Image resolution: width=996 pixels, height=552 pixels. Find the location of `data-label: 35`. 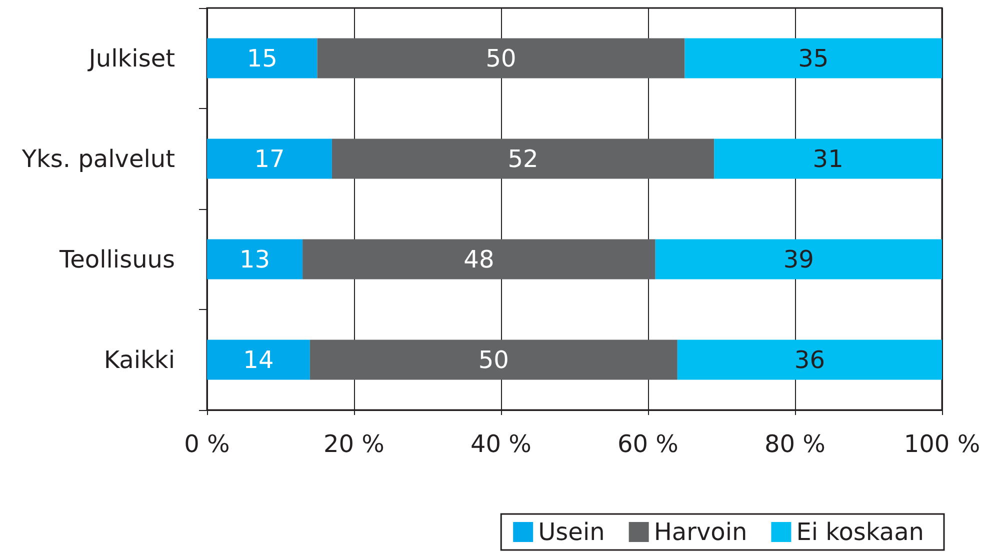

data-label: 35 is located at coordinates (813, 58).